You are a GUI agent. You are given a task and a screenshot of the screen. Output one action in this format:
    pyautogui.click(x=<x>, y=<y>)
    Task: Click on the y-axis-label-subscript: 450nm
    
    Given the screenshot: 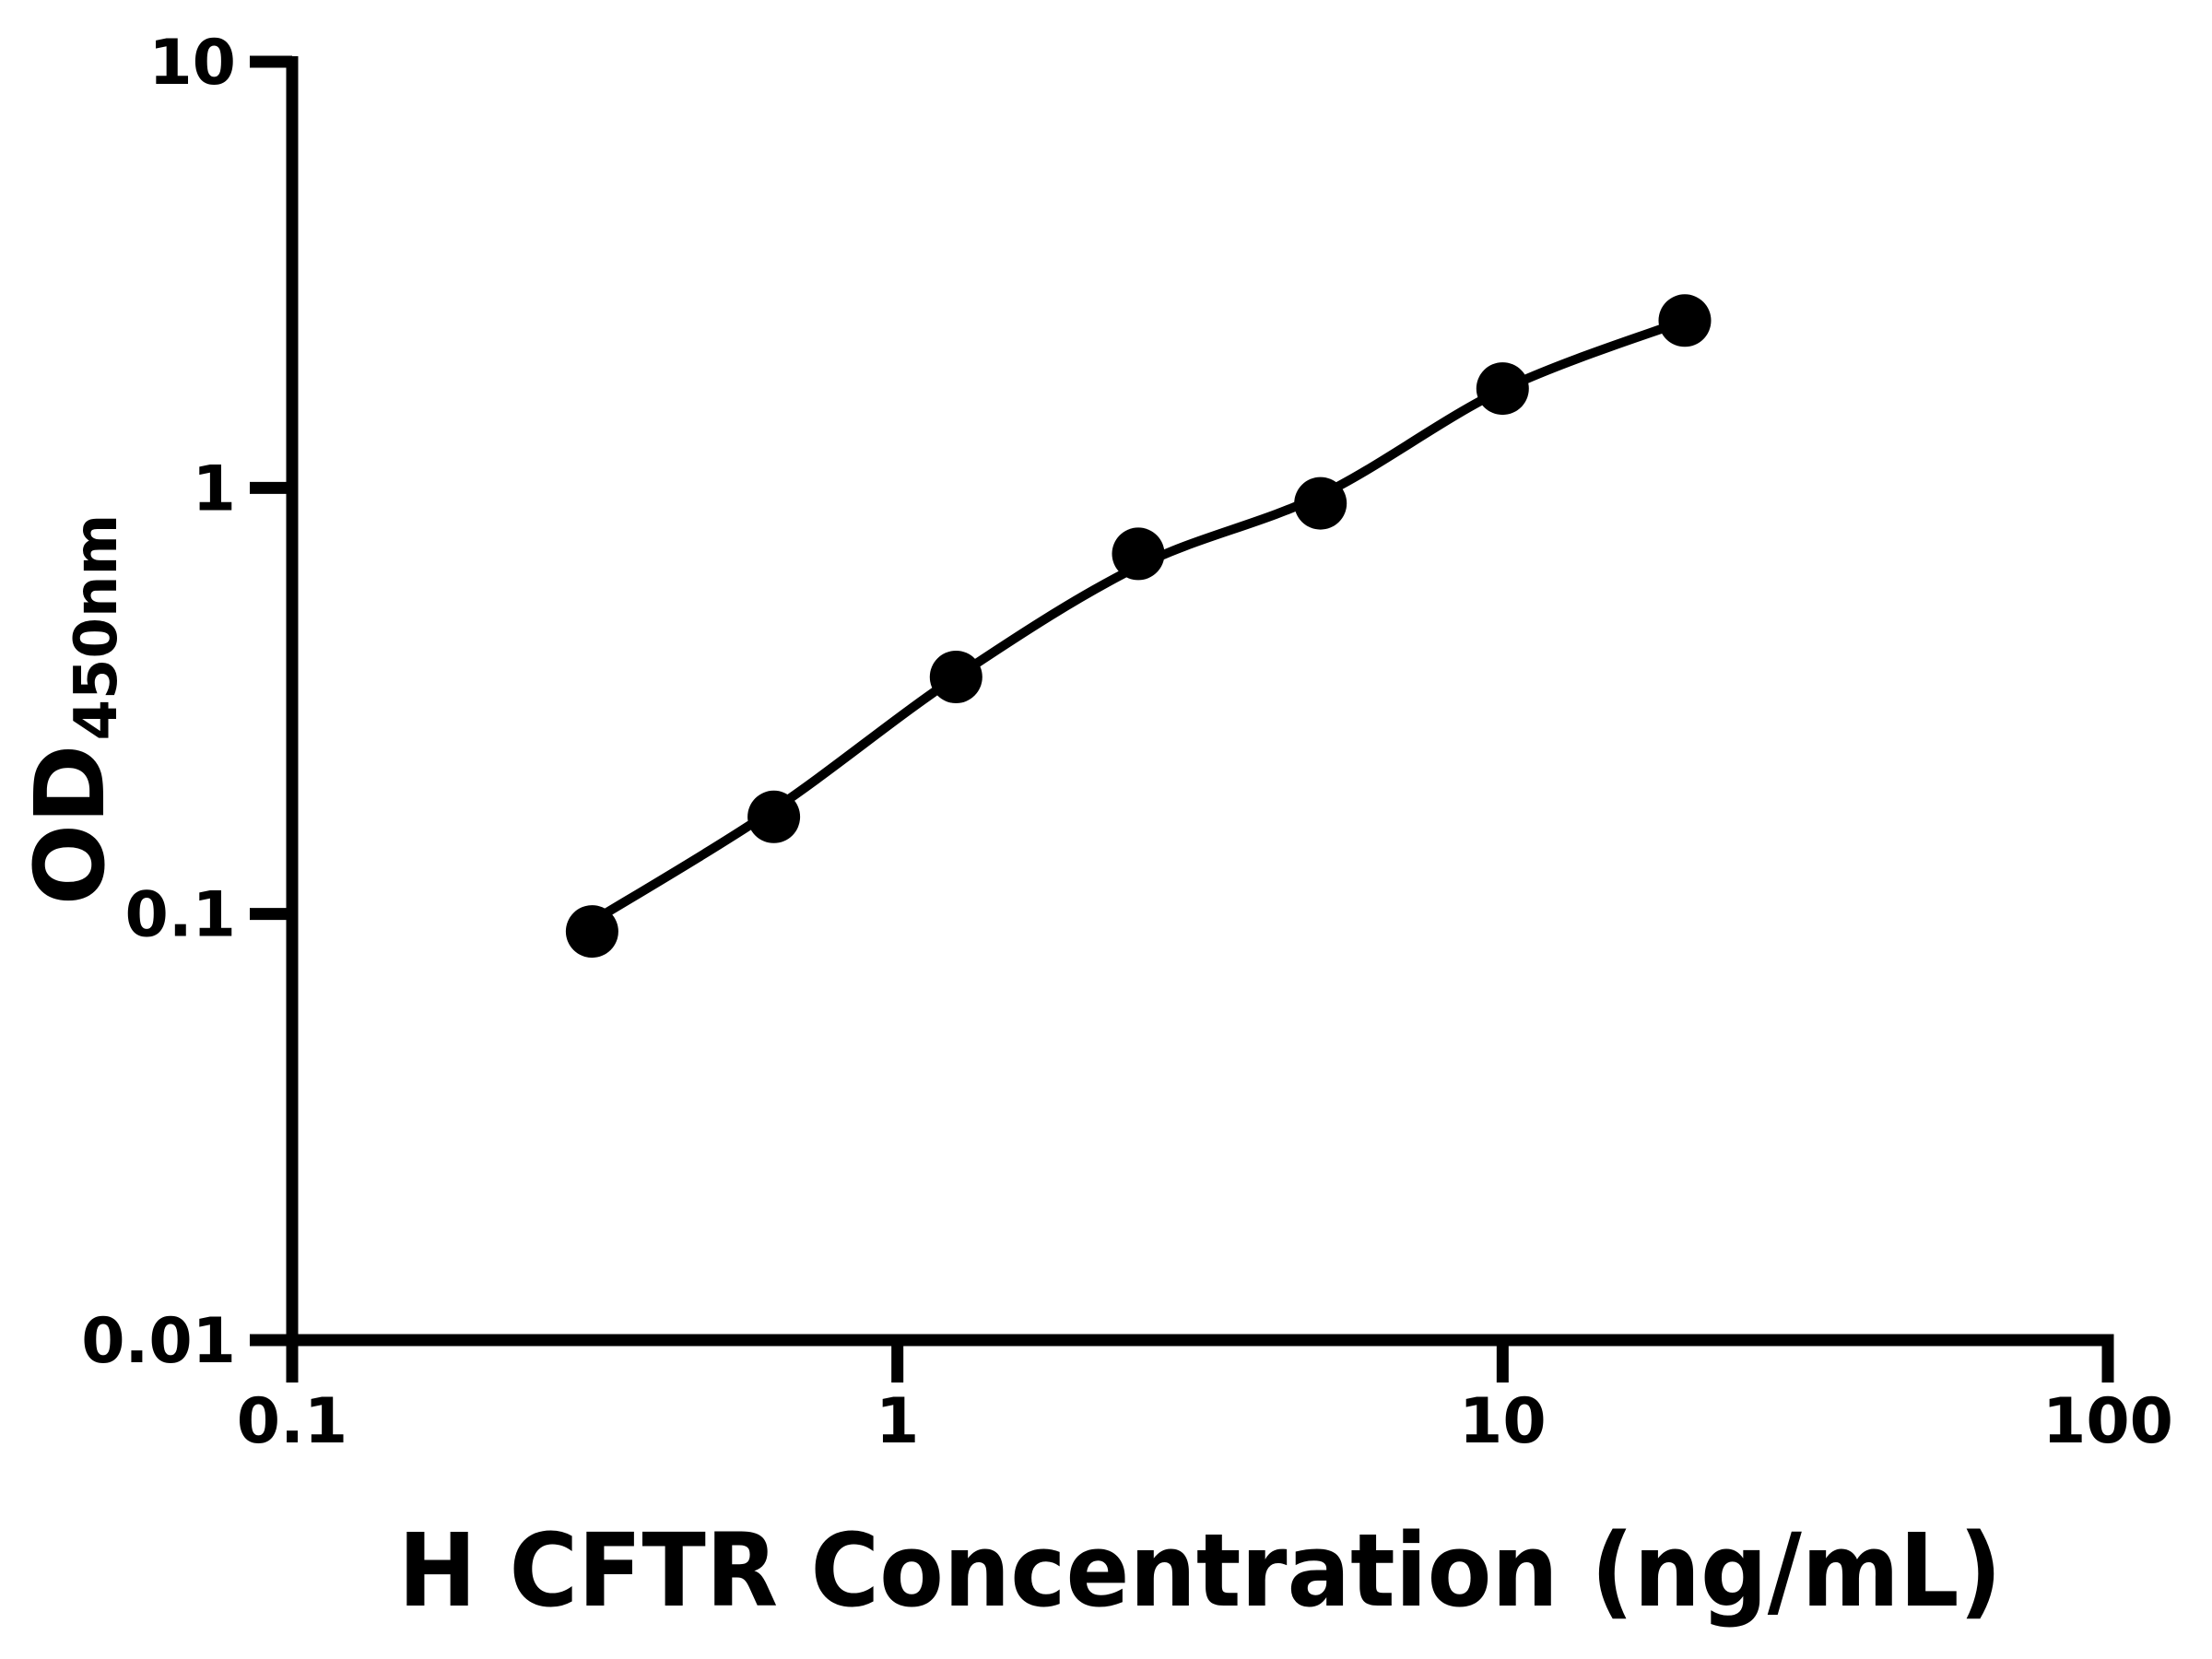 What is the action you would take?
    pyautogui.click(x=97, y=627)
    